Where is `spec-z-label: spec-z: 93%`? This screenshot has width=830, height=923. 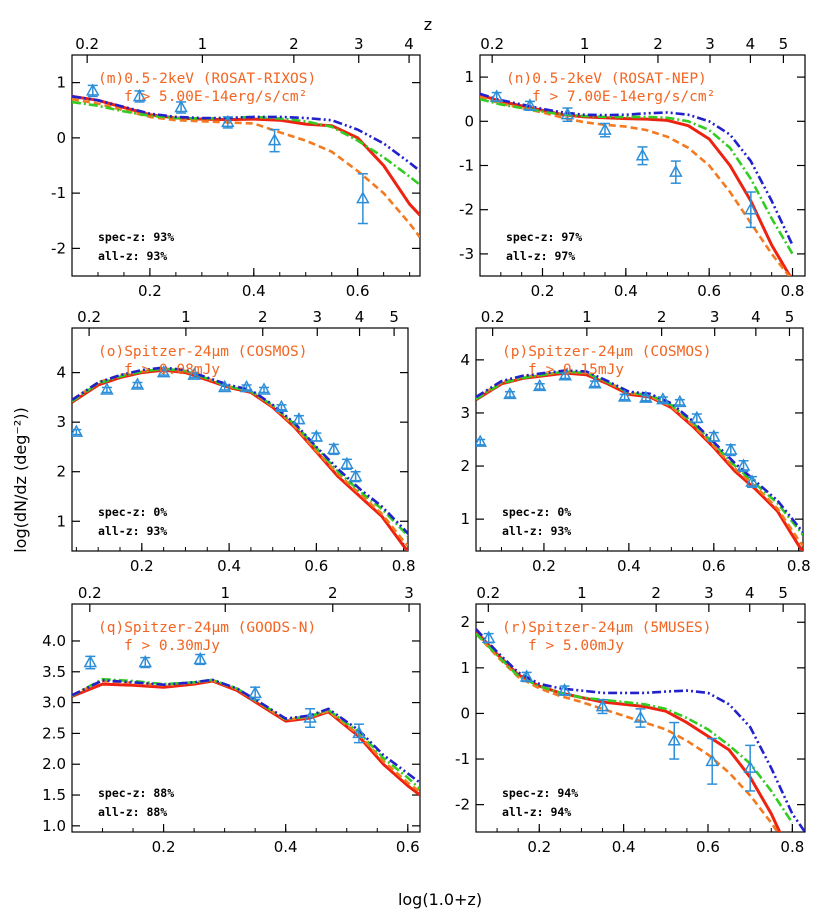
spec-z-label: spec-z: 93% is located at coordinates (136, 237).